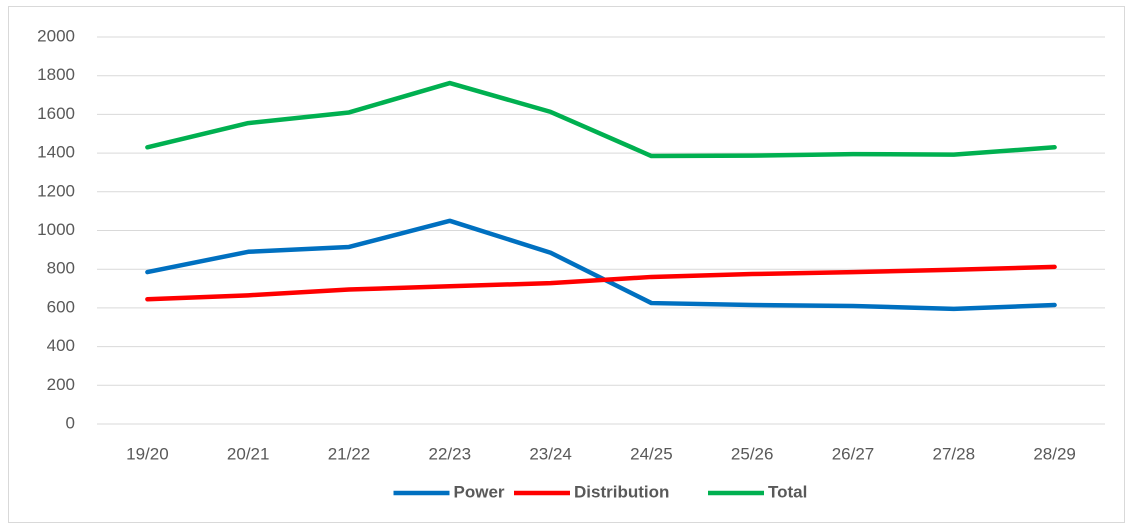 This screenshot has width=1126, height=523. I want to click on x-tick-label: 19/20, so click(147, 453).